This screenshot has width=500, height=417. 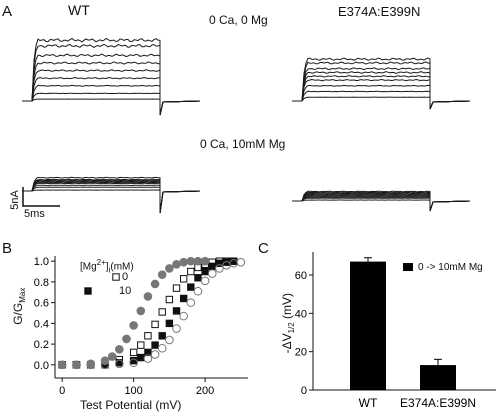 I want to click on condition-top-label: 0 Ca, 0 Mg, so click(x=238, y=20).